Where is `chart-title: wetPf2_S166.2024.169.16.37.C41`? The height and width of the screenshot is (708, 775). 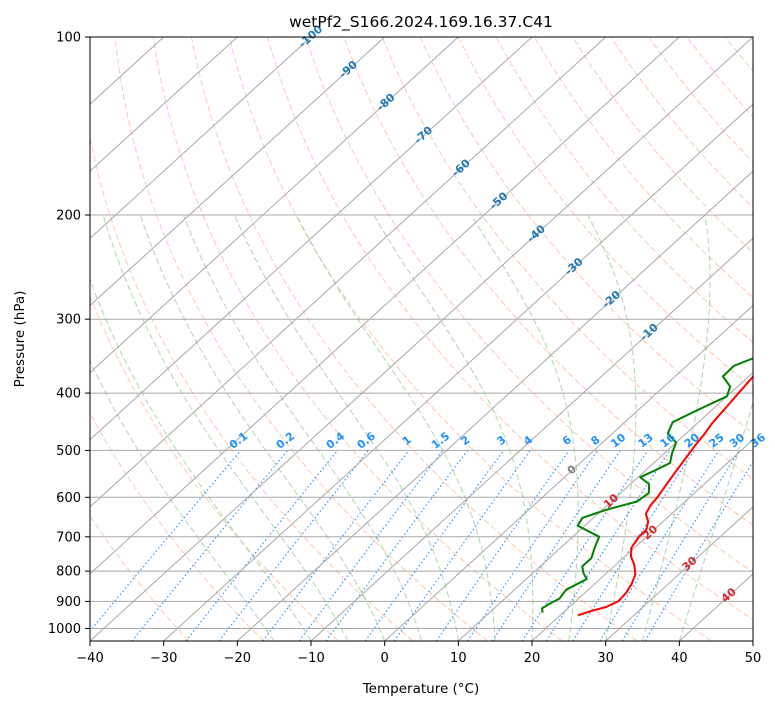 chart-title: wetPf2_S166.2024.169.16.37.C41 is located at coordinates (421, 22).